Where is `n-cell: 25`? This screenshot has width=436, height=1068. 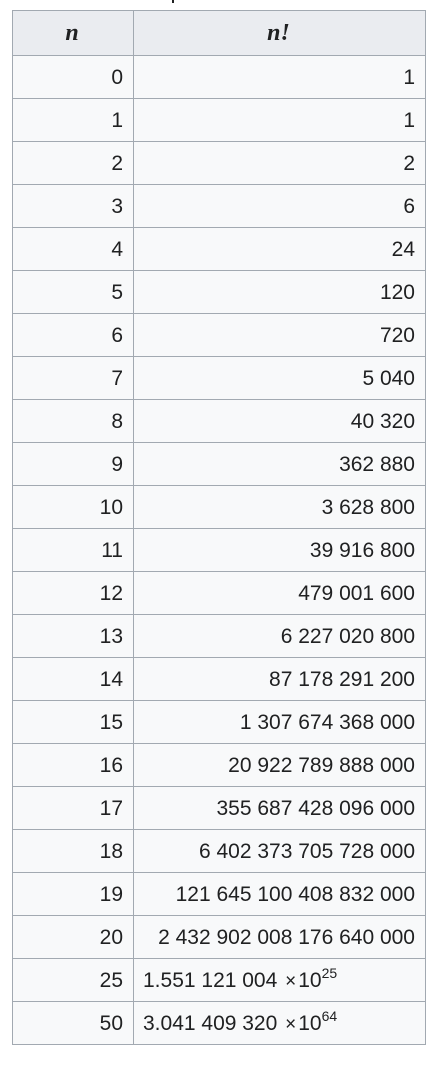
n-cell: 25 is located at coordinates (73, 980).